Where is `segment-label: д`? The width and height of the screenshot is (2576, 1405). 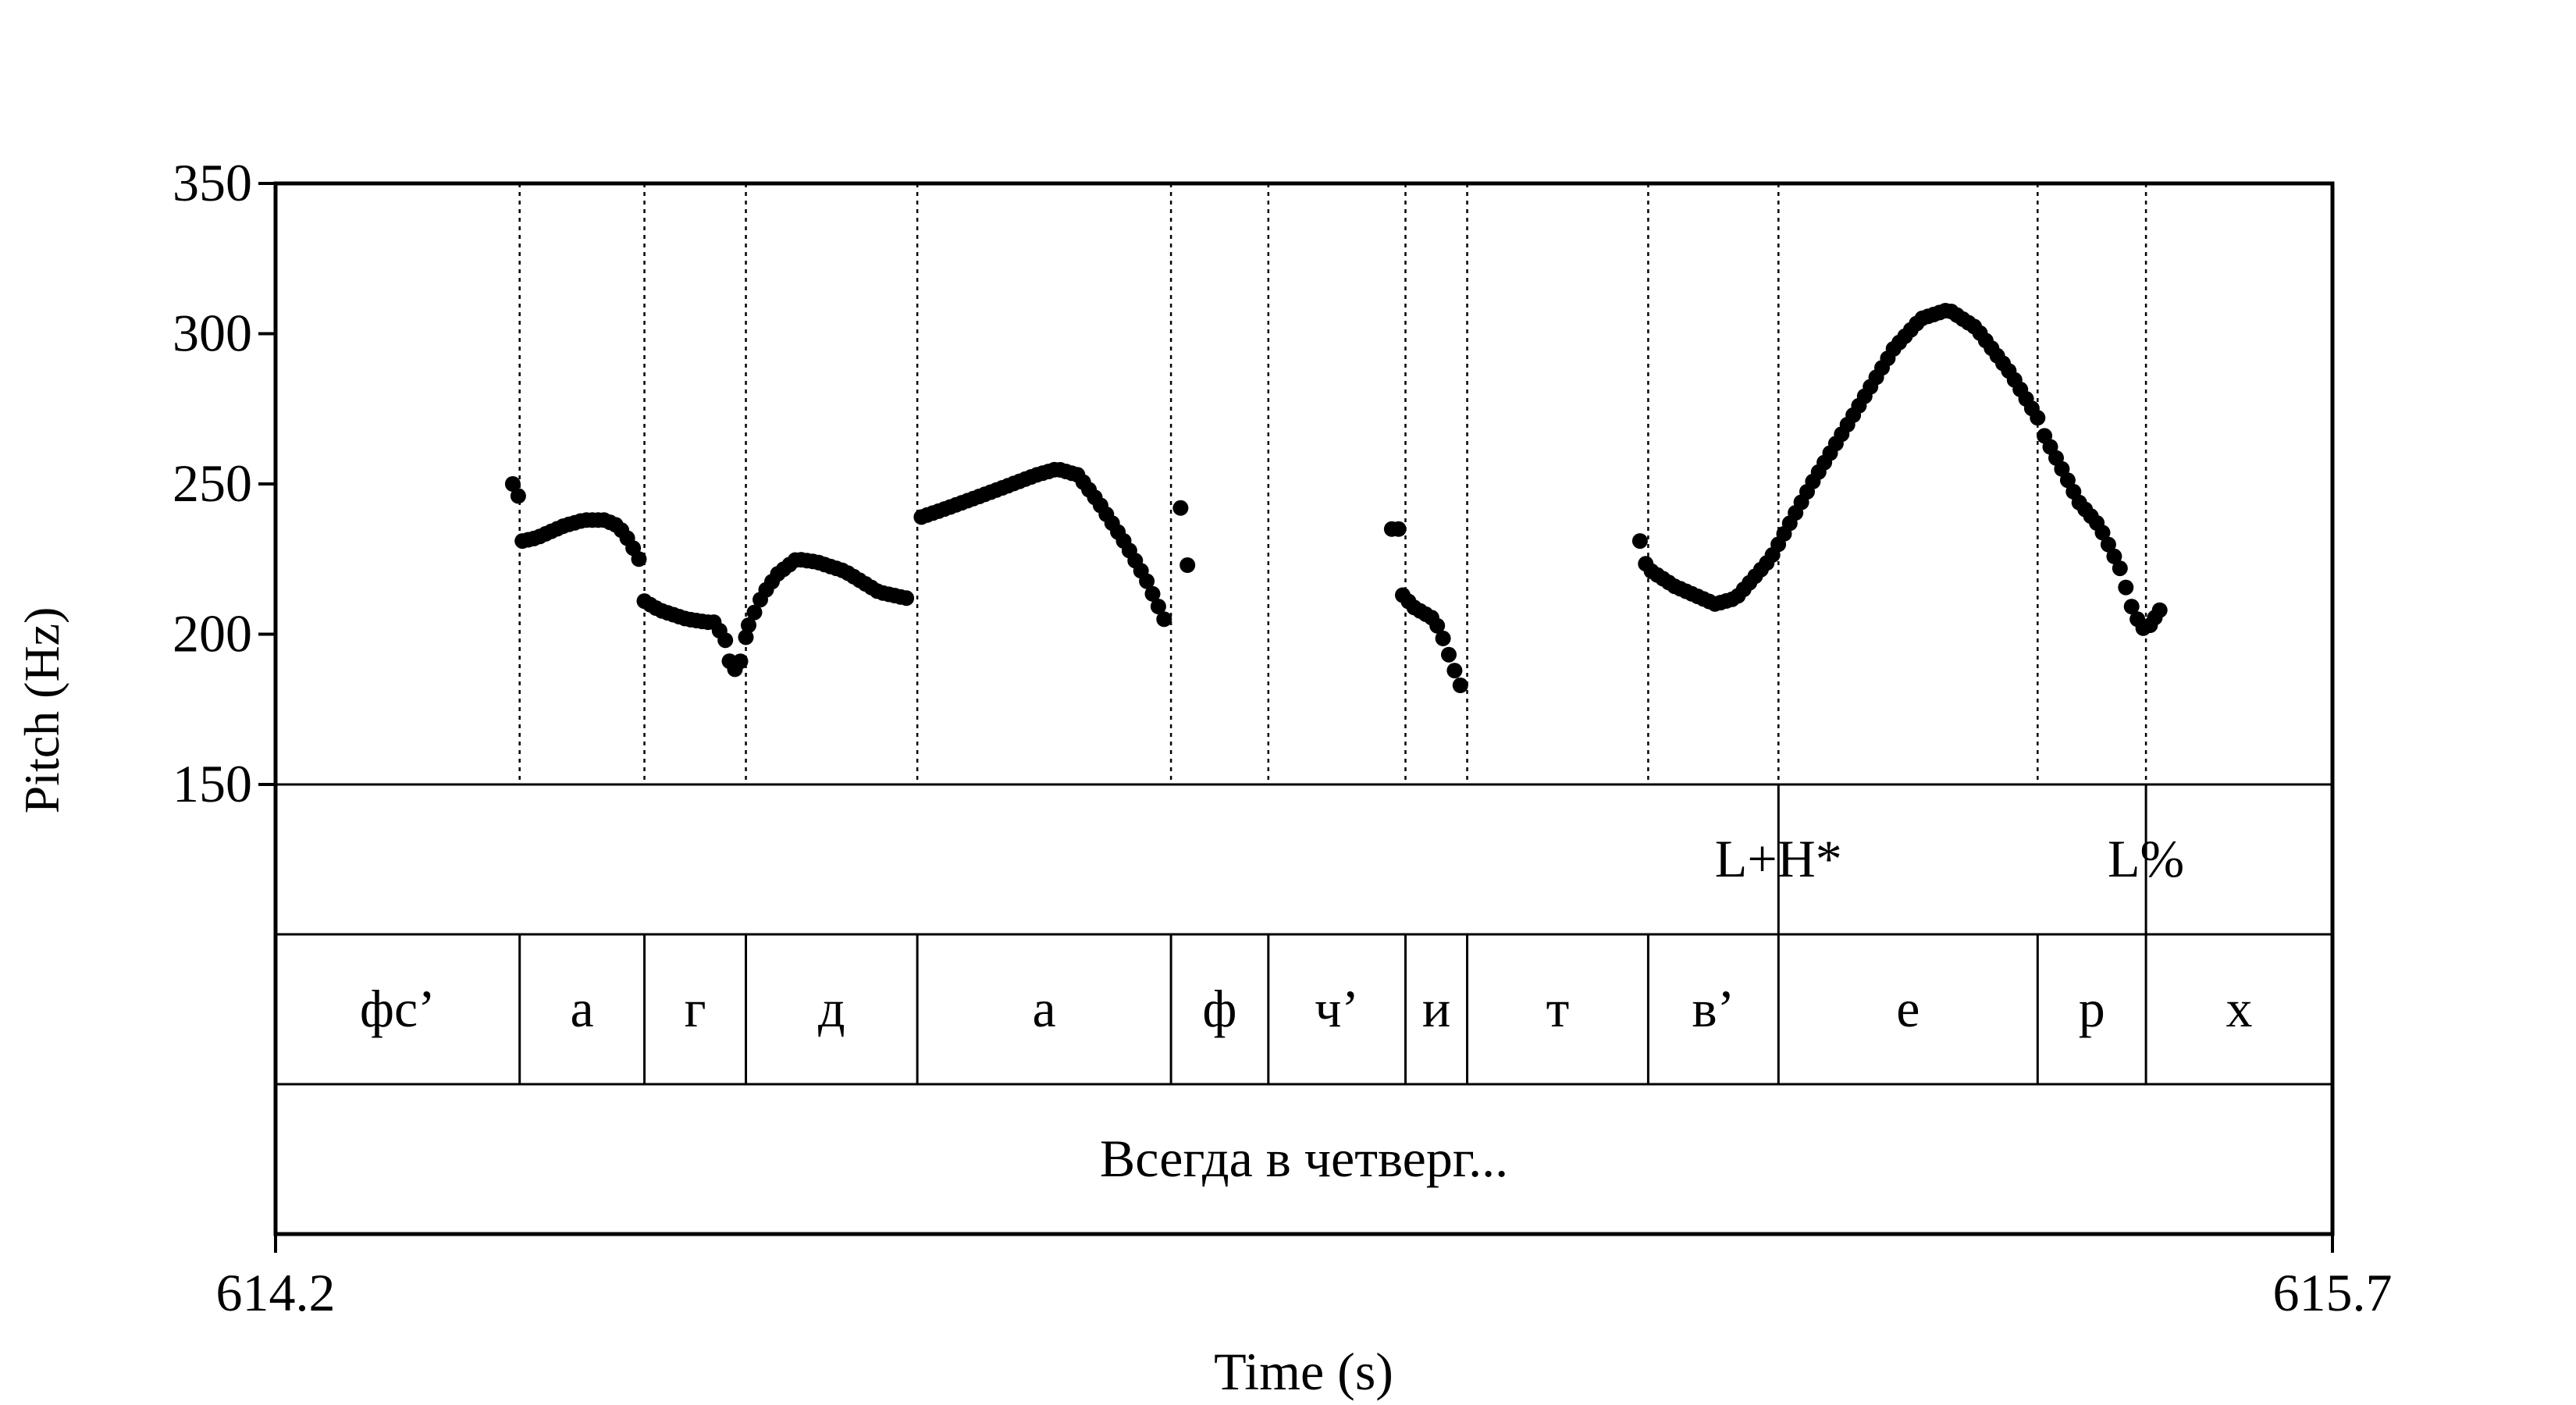 segment-label: д is located at coordinates (831, 1009).